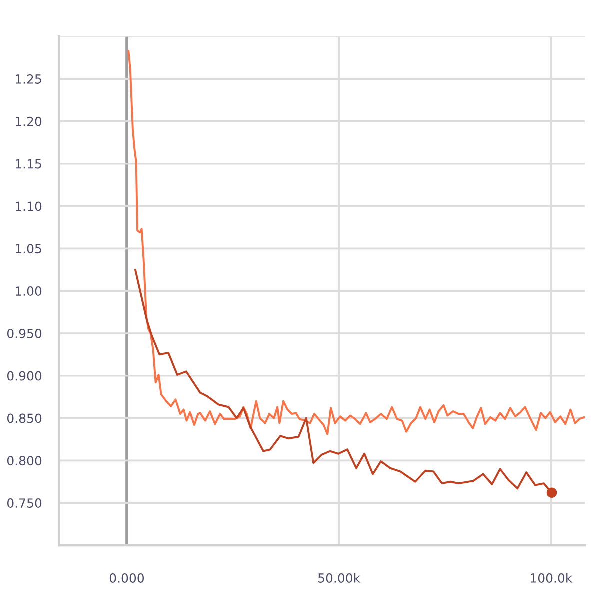  Describe the element at coordinates (29, 207) in the screenshot. I see `y-tick-label: 1.10` at that location.